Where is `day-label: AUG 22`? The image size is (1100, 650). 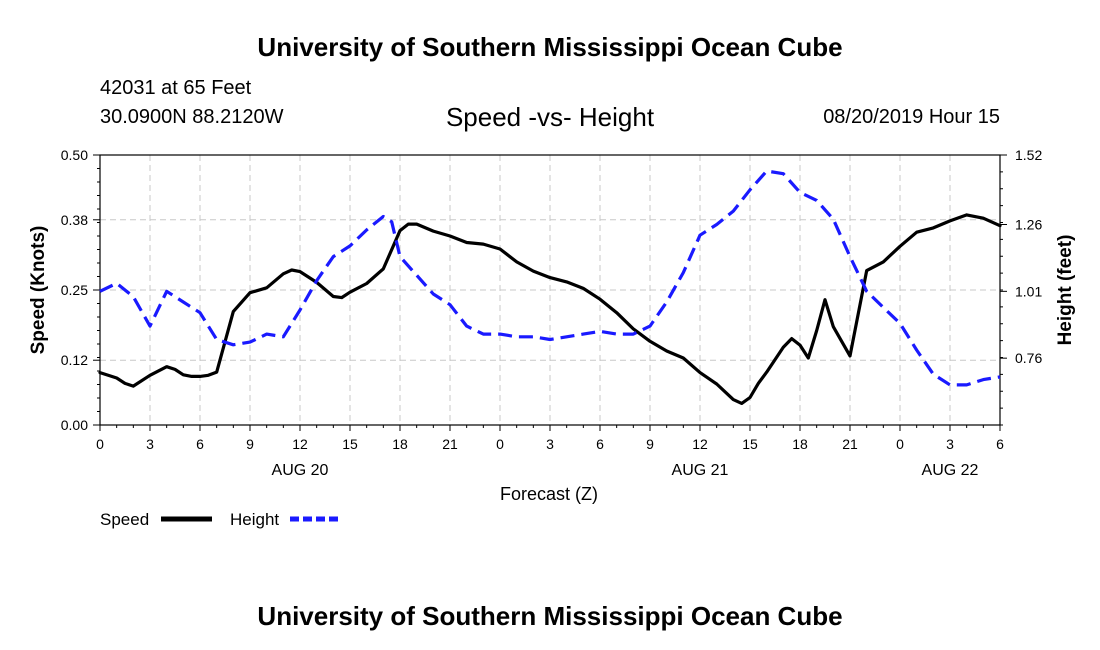 day-label: AUG 22 is located at coordinates (950, 470).